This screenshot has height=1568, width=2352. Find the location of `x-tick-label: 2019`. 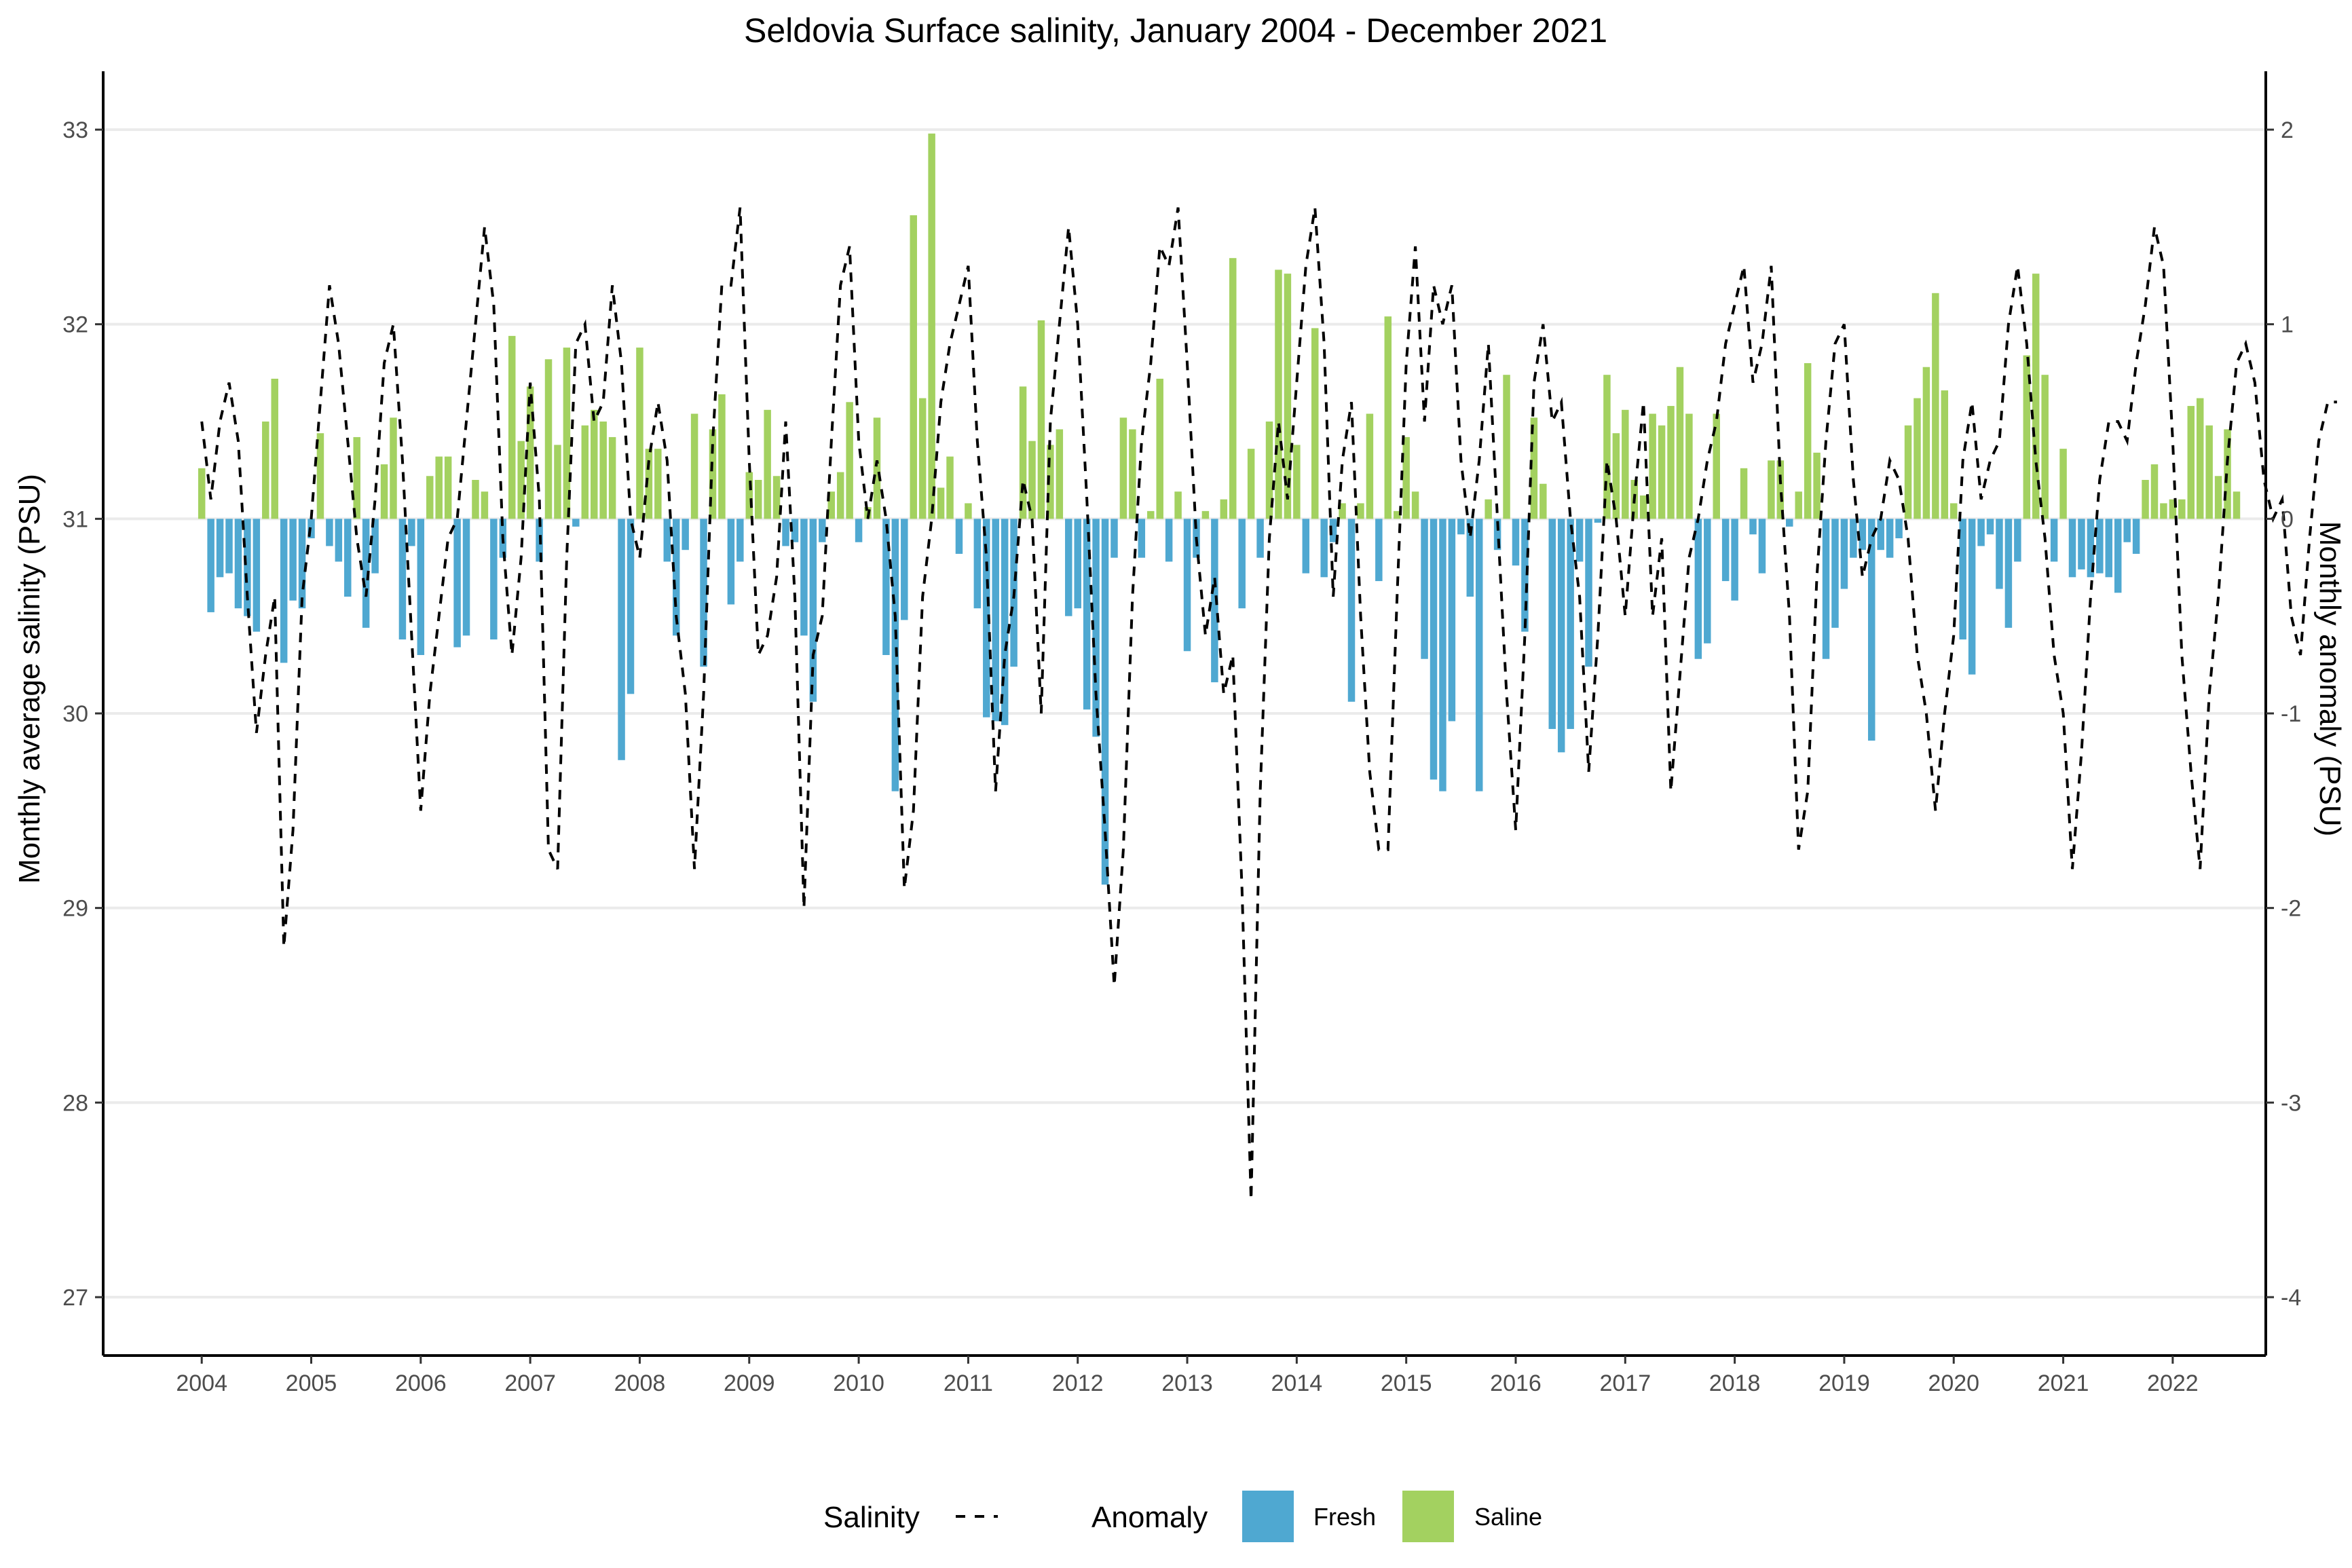

x-tick-label: 2019 is located at coordinates (1844, 1383).